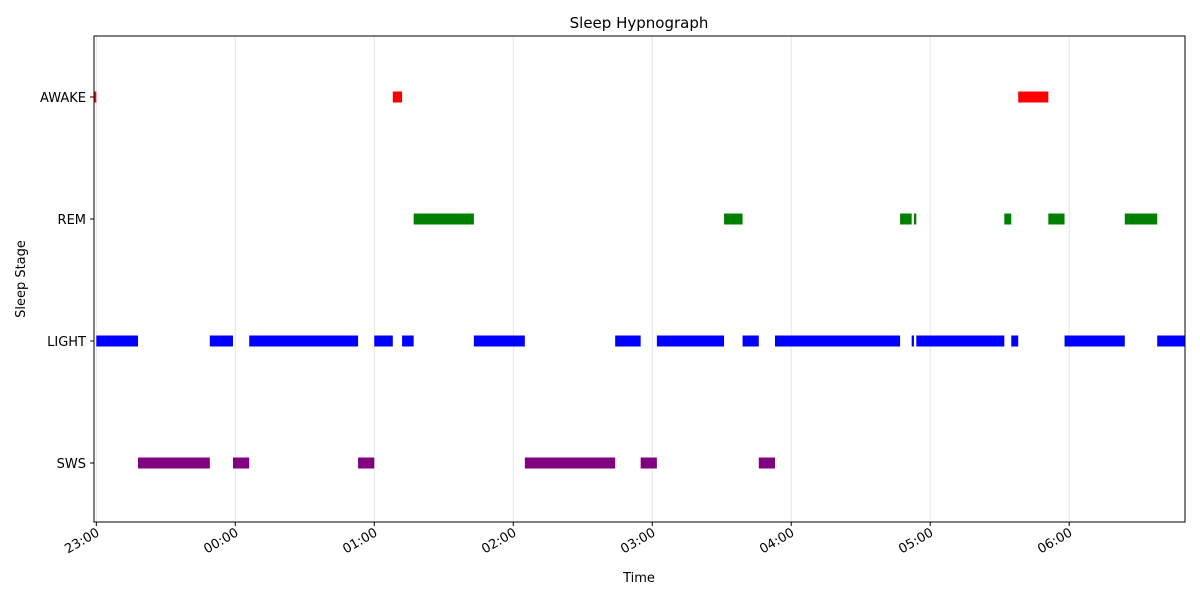 This screenshot has height=600, width=1200. Describe the element at coordinates (66, 342) in the screenshot. I see `y-tick-label: LIGHT` at that location.